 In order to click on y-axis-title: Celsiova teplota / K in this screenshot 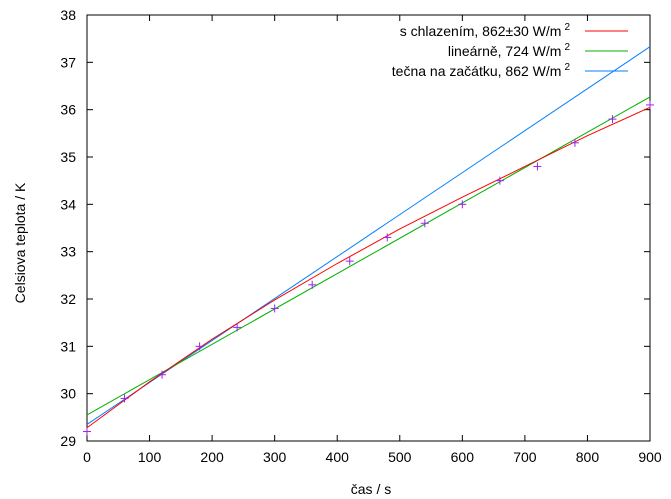, I will do `click(20, 242)`.